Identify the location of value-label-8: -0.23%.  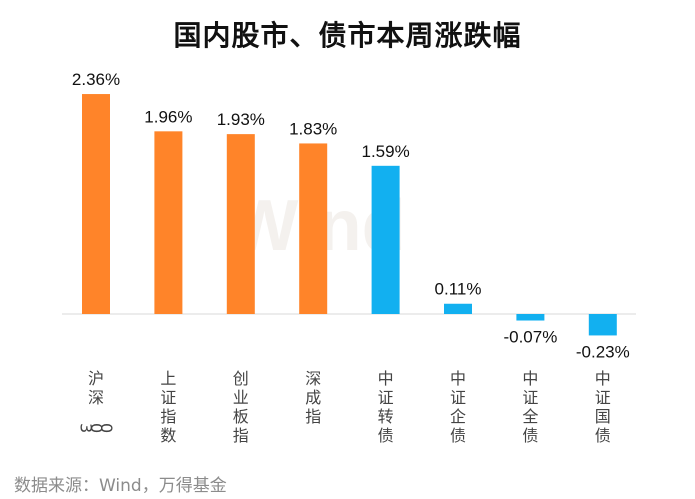
(603, 351).